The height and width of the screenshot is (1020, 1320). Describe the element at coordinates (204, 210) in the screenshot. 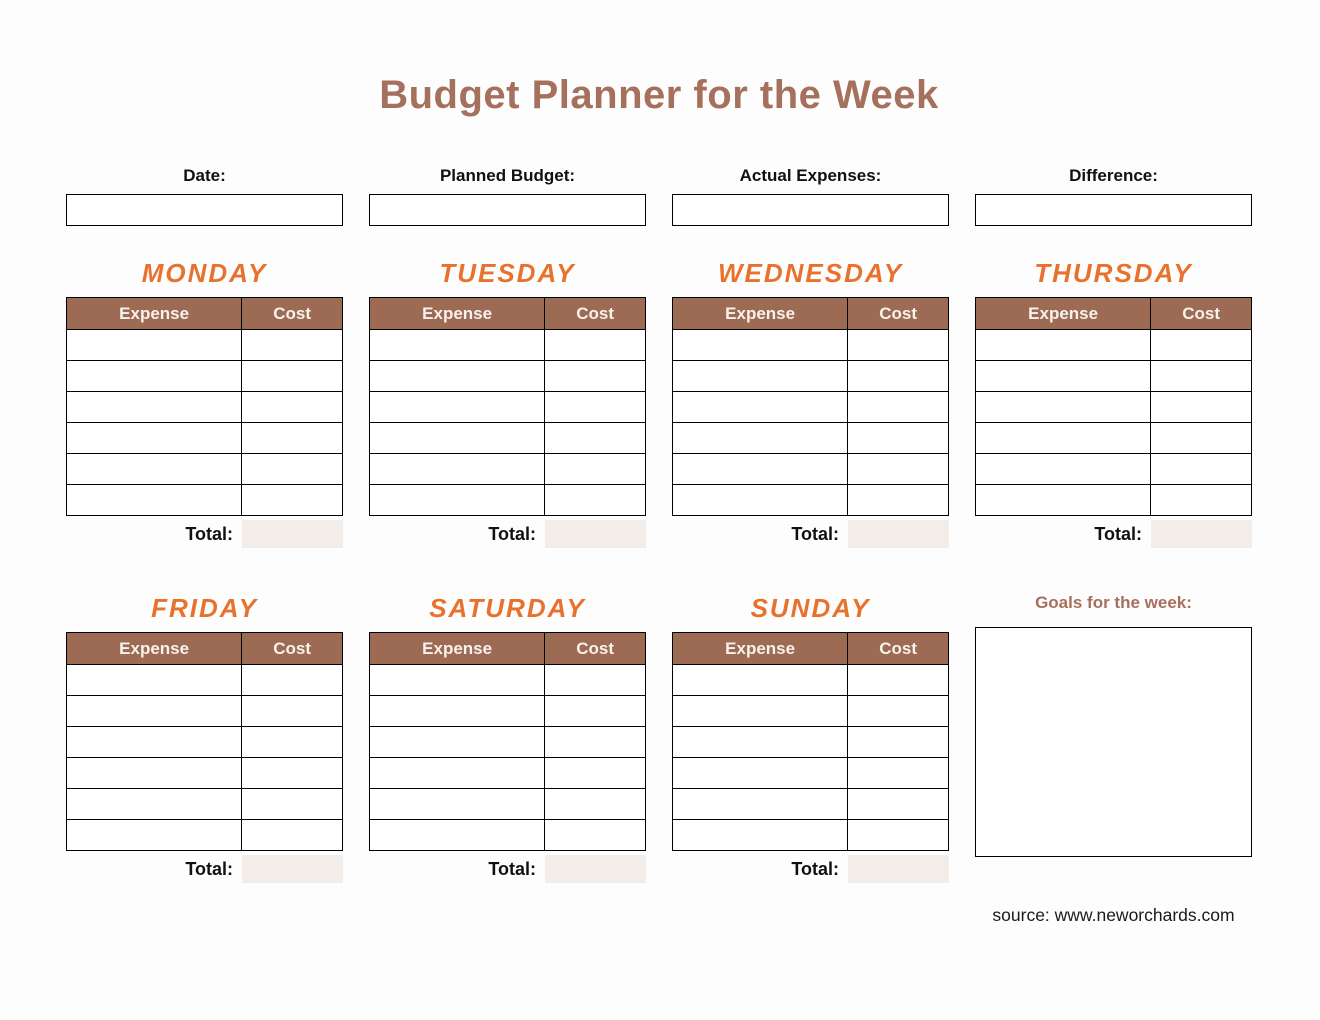

I see `date-input` at that location.